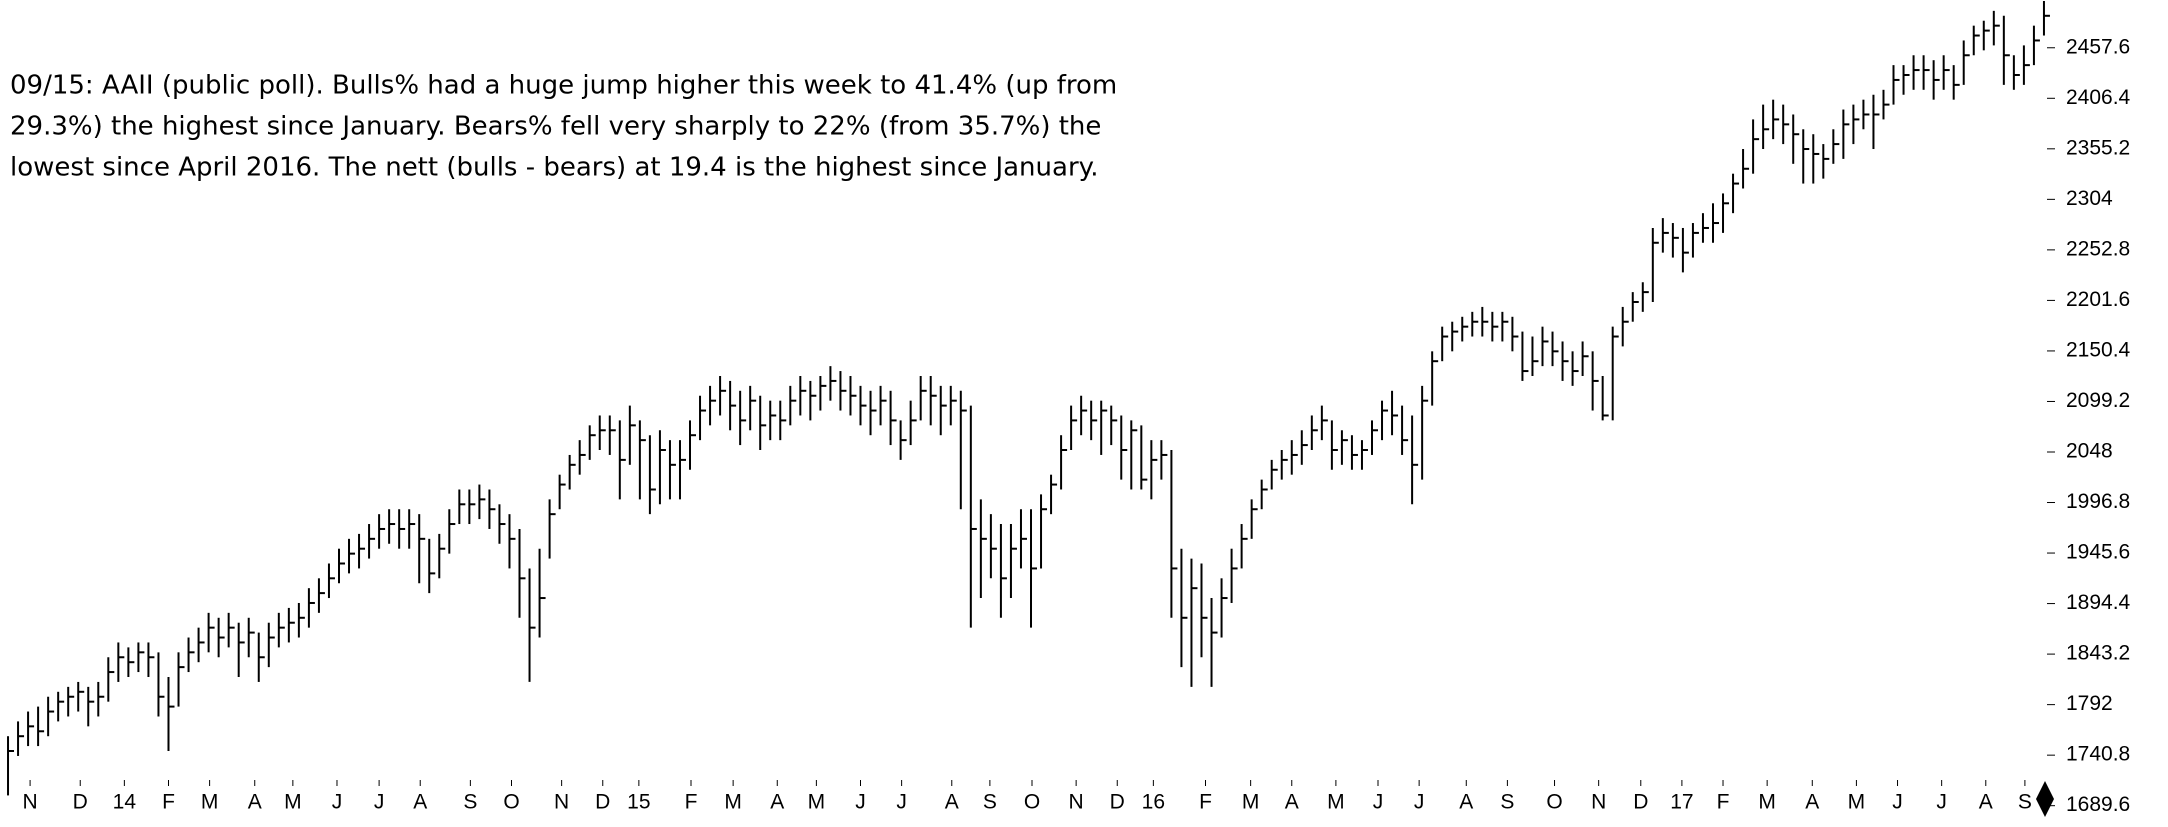 The height and width of the screenshot is (827, 2168). What do you see at coordinates (2045, 799) in the screenshot?
I see `cursor-marker` at bounding box center [2045, 799].